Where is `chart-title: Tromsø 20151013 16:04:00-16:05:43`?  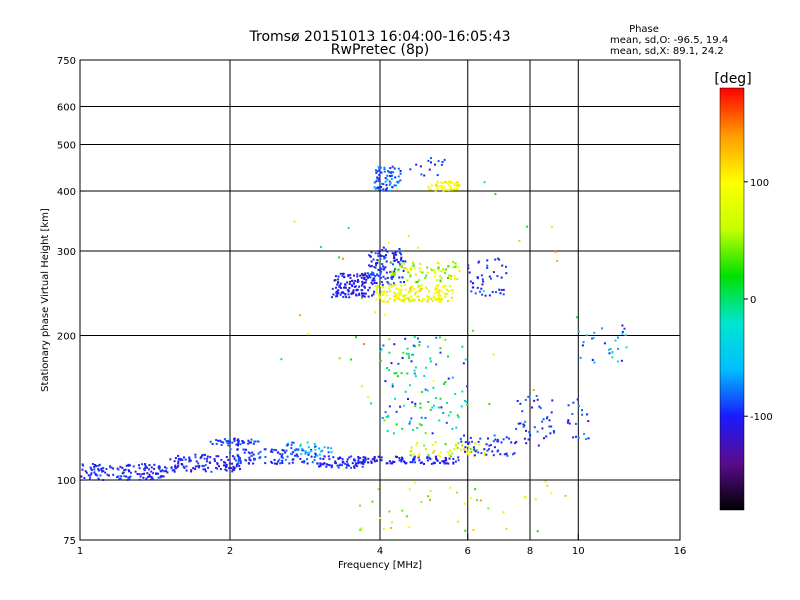
chart-title: Tromsø 20151013 16:04:00-16:05:43 is located at coordinates (380, 37).